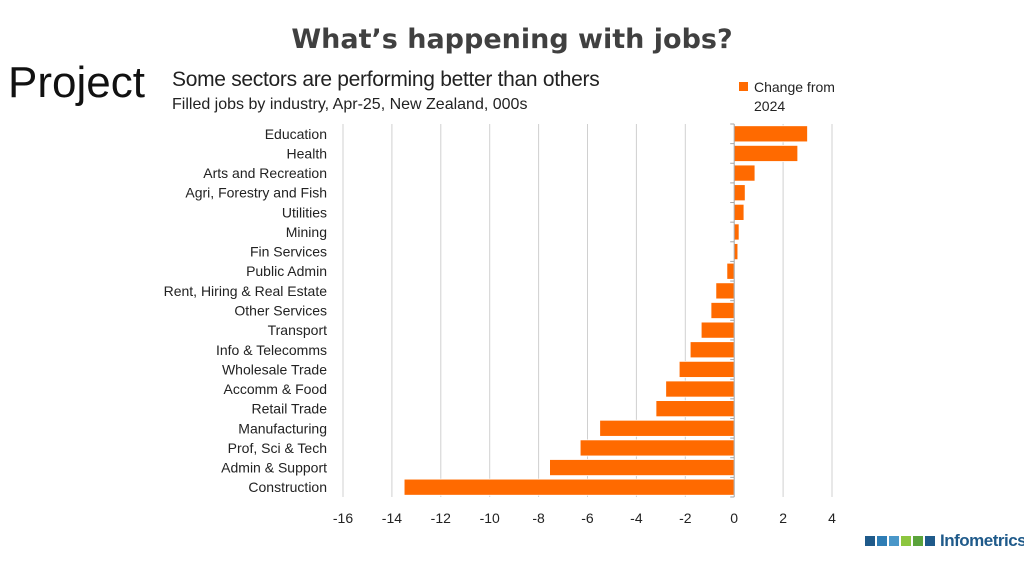 The image size is (1024, 575). I want to click on page-title: What’s happening with jobs?, so click(512, 39).